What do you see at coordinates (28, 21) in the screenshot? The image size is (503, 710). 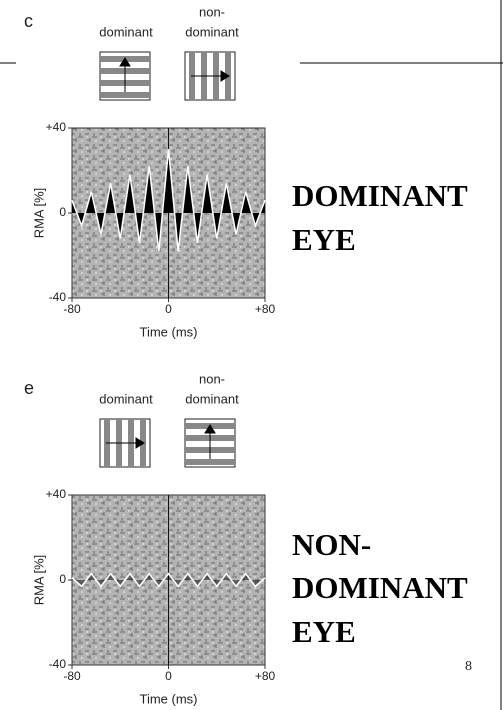 I see `panel-label: c` at bounding box center [28, 21].